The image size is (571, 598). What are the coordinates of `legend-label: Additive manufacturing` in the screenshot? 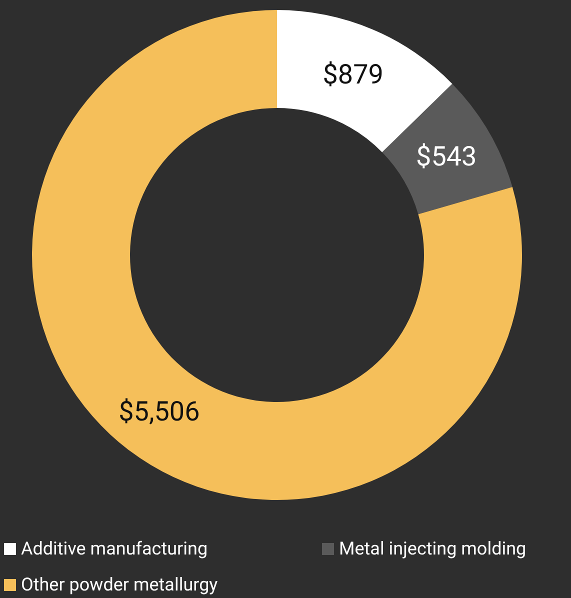 It's located at (114, 549).